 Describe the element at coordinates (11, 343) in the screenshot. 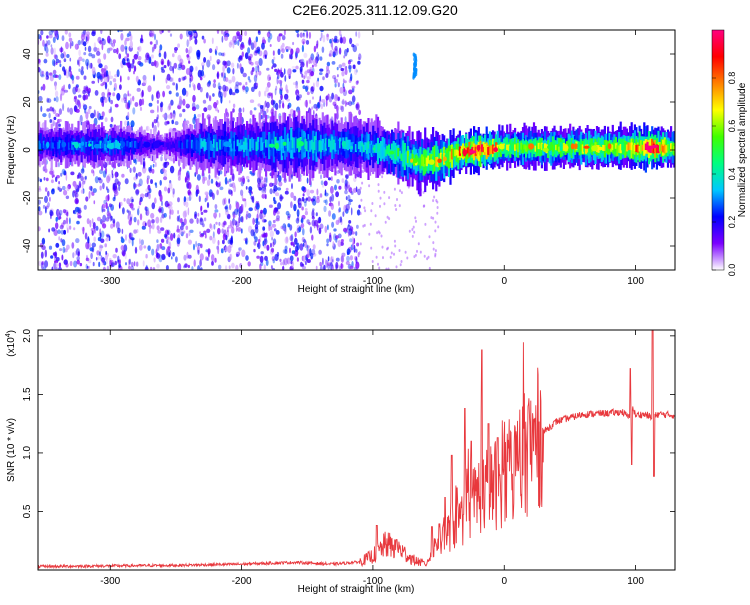

I see `svg-text: (x104)` at that location.